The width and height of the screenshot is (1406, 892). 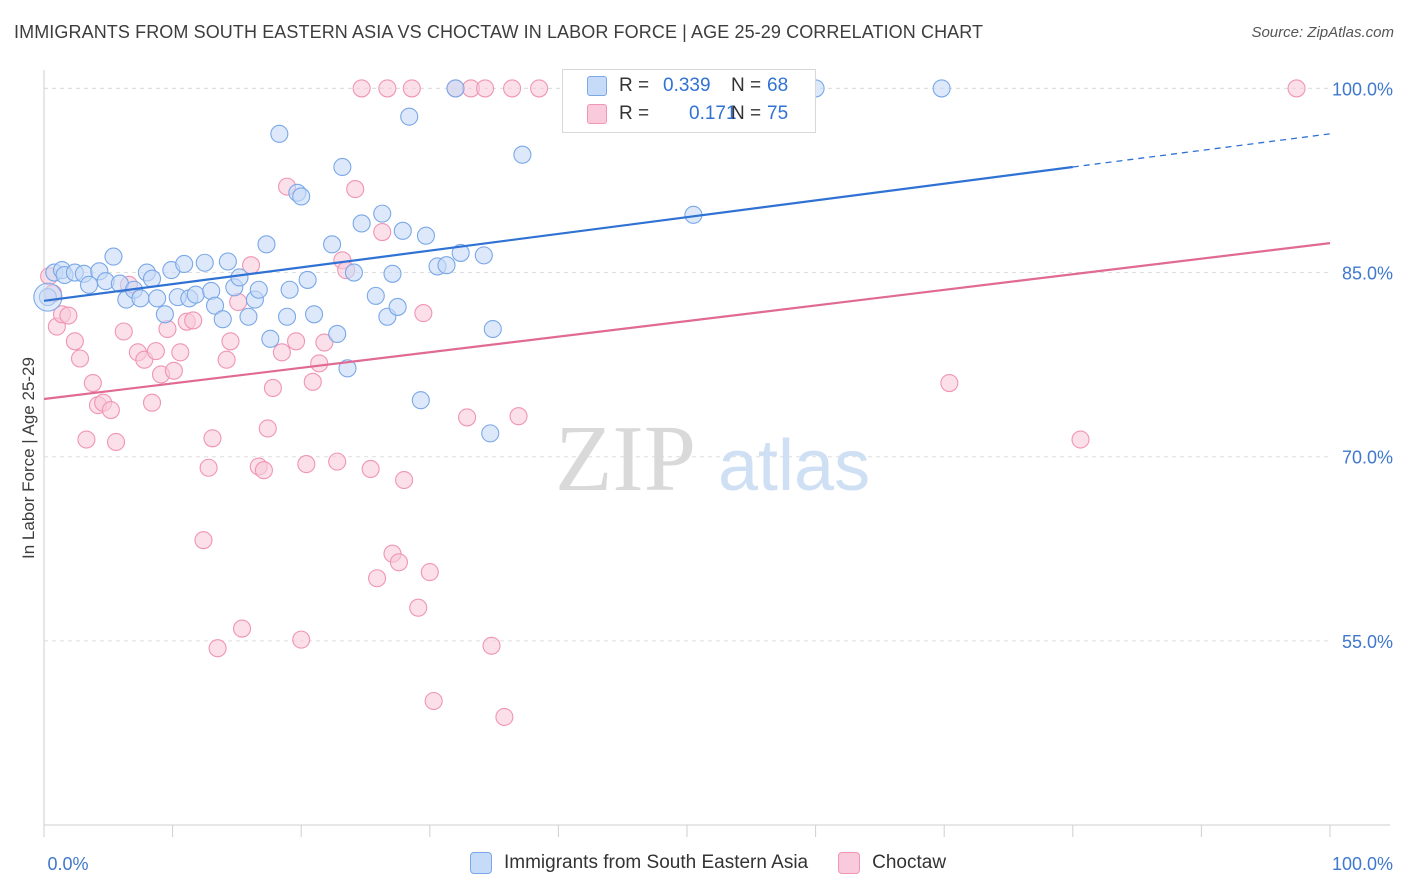 I want to click on y-tick-label: 70.0%, so click(x=1367, y=458).